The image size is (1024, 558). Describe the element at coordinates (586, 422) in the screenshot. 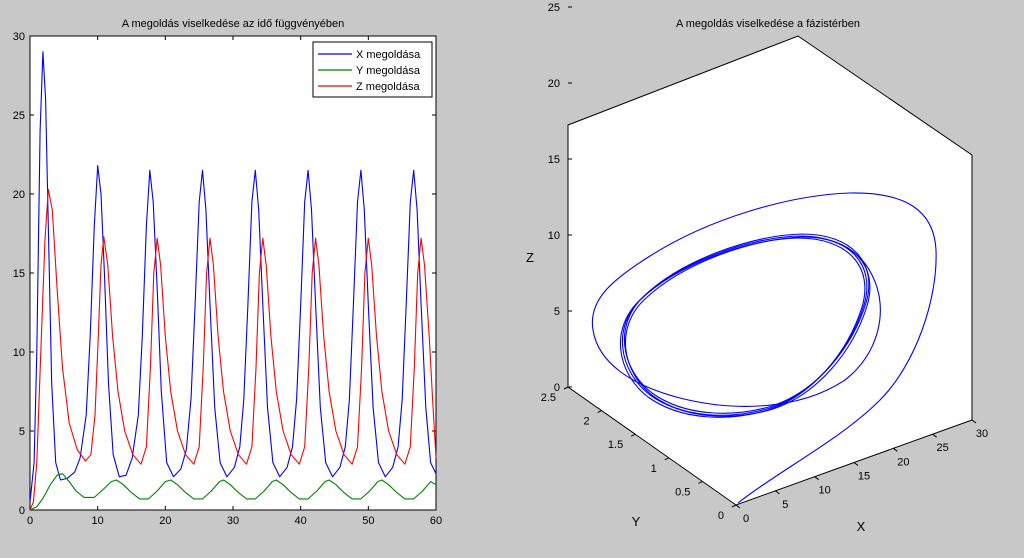

I see `y3d-tick-label: 2` at that location.